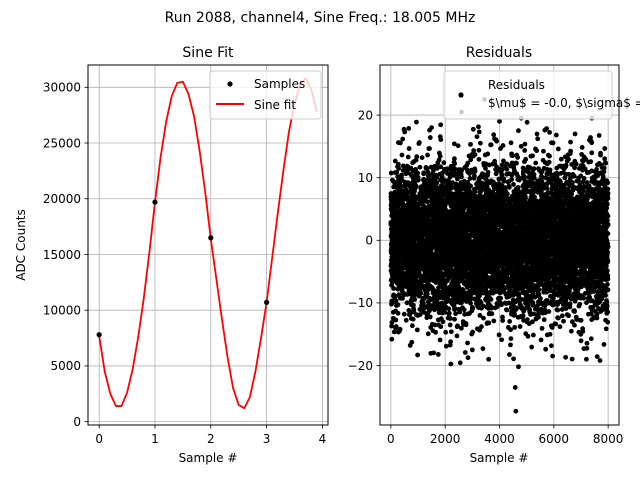 This screenshot has height=480, width=640. Describe the element at coordinates (360, 303) in the screenshot. I see `residuals-y-tick-label: −10` at that location.